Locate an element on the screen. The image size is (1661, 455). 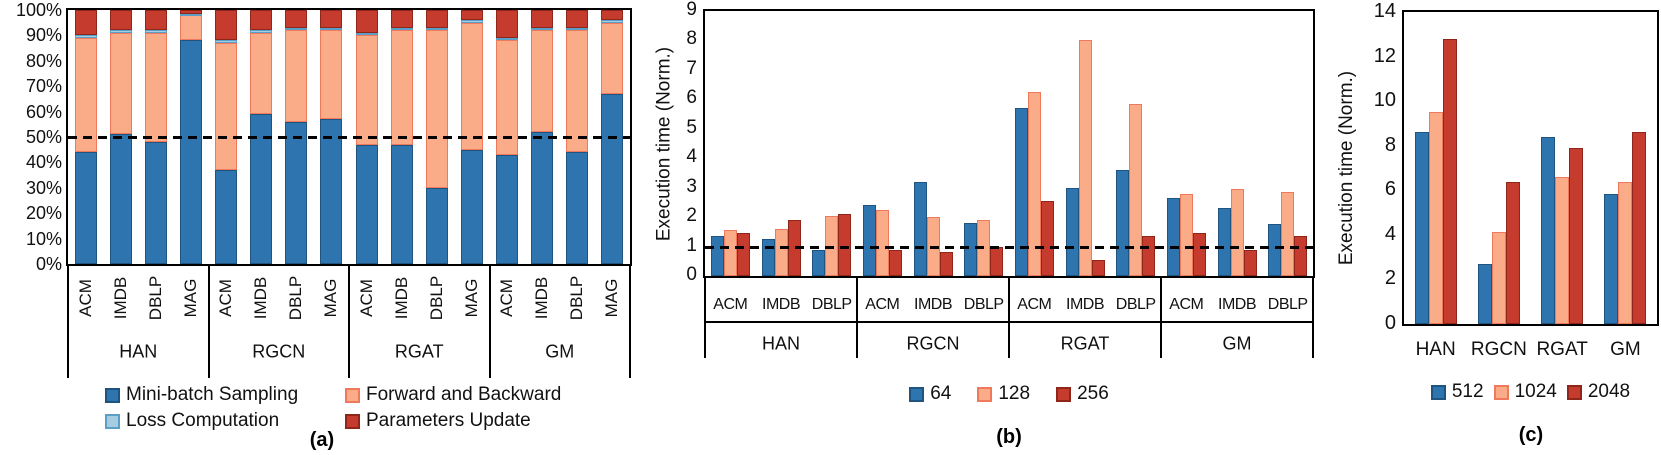
legend-label: Mini-batch Sampling is located at coordinates (212, 394).